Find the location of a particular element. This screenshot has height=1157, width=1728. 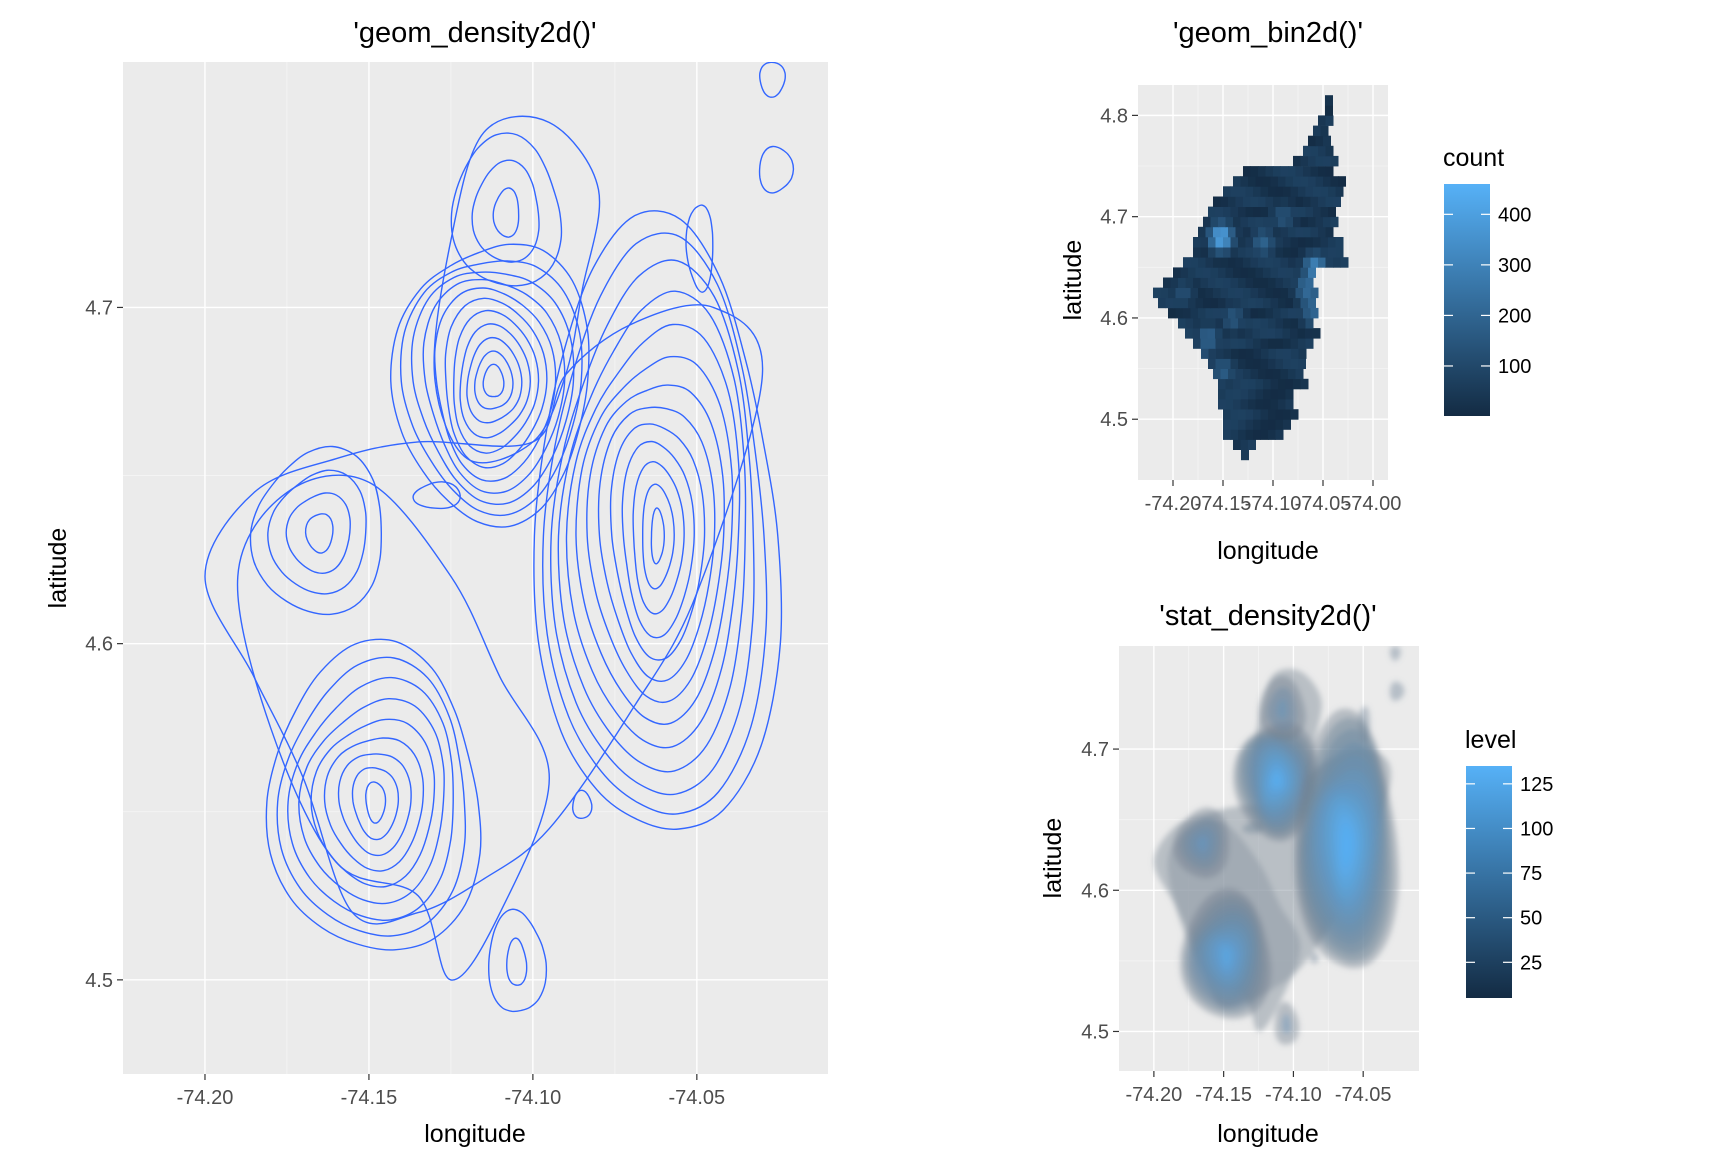

legend-level-tick-label: 25 is located at coordinates (1531, 963).